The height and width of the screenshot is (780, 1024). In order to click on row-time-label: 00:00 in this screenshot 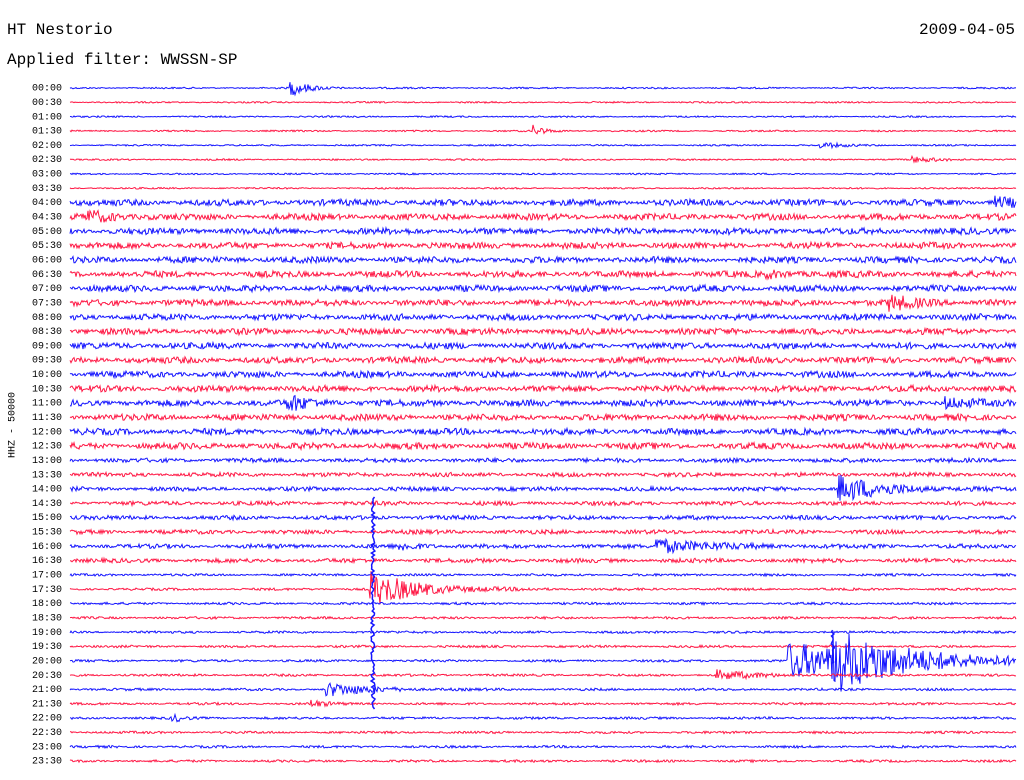, I will do `click(47, 89)`.